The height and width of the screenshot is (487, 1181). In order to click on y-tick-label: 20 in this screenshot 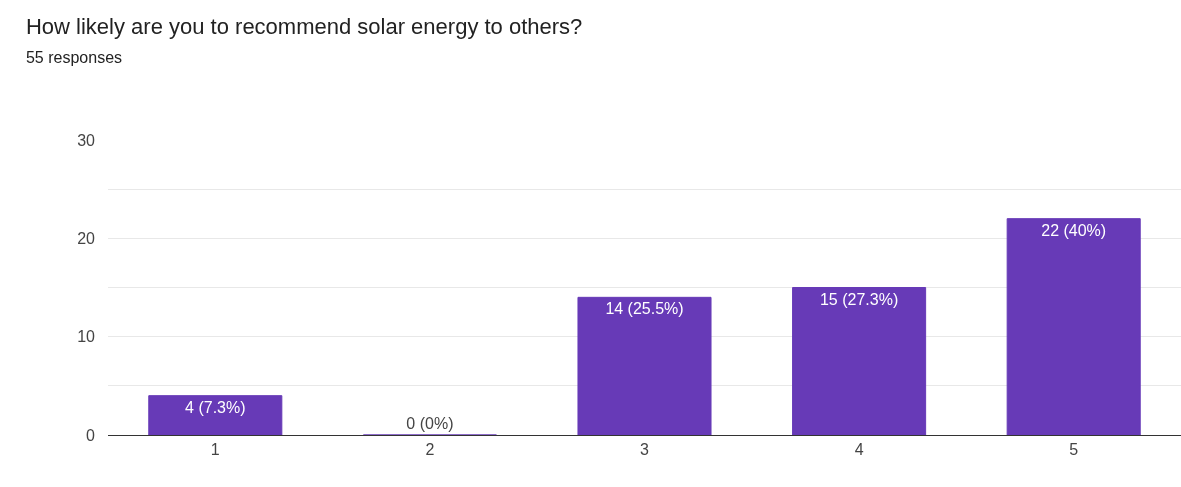, I will do `click(86, 238)`.